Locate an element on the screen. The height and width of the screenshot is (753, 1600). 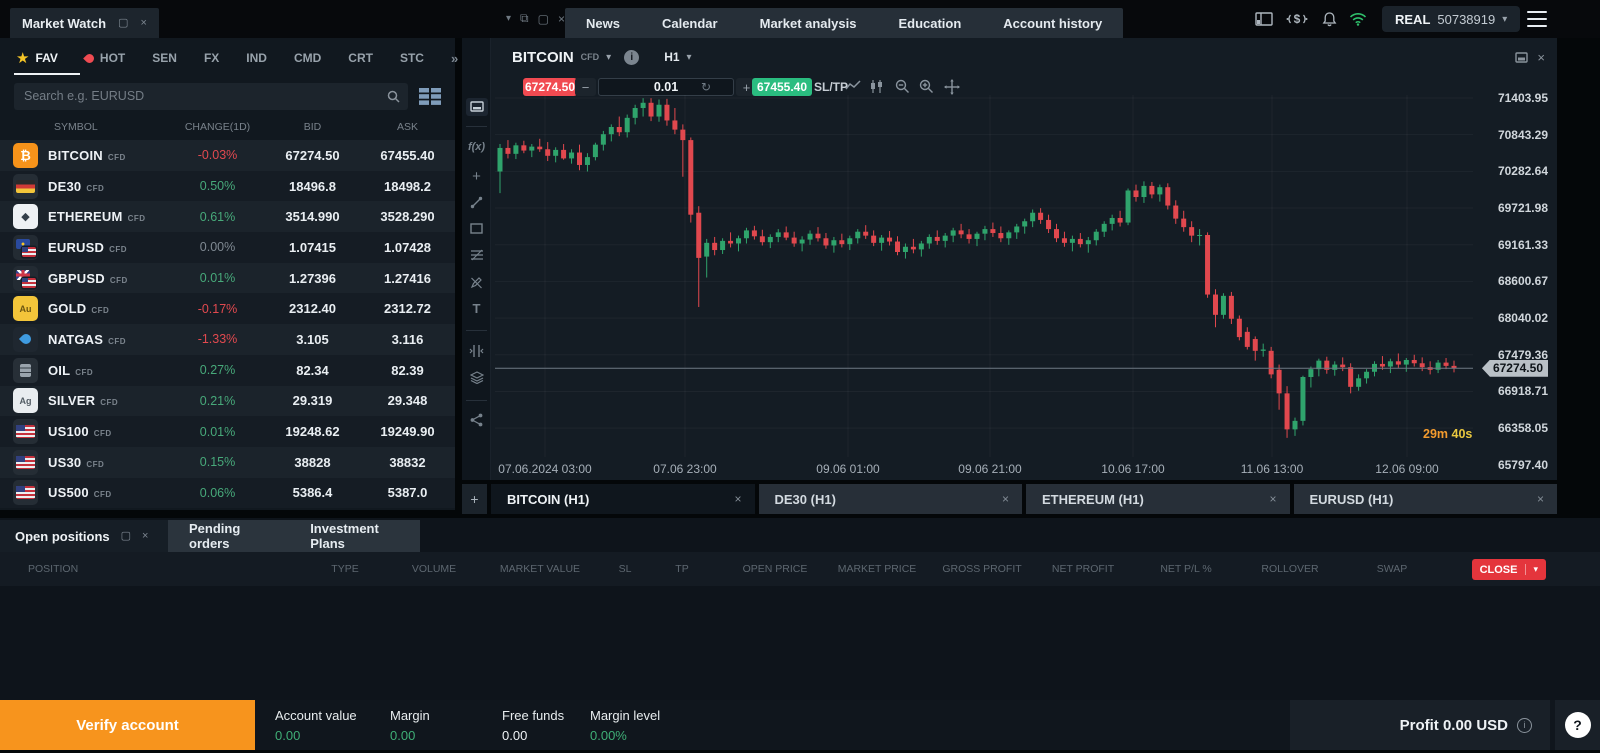
flag is located at coordinates (23, 274).